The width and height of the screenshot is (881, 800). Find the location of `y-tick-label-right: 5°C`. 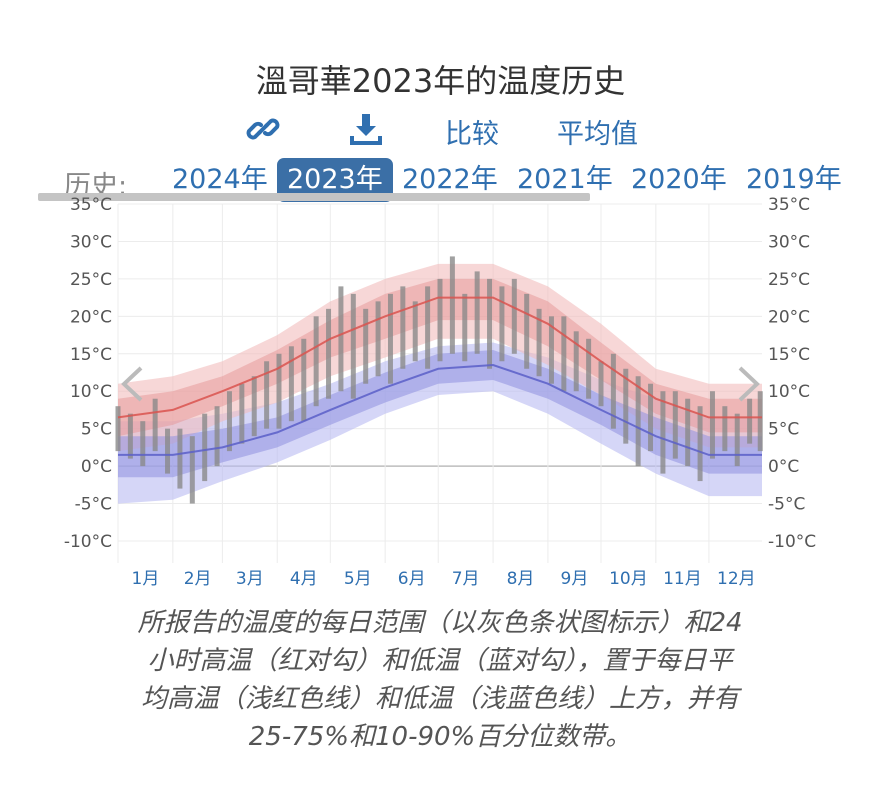

y-tick-label-right: 5°C is located at coordinates (783, 430).